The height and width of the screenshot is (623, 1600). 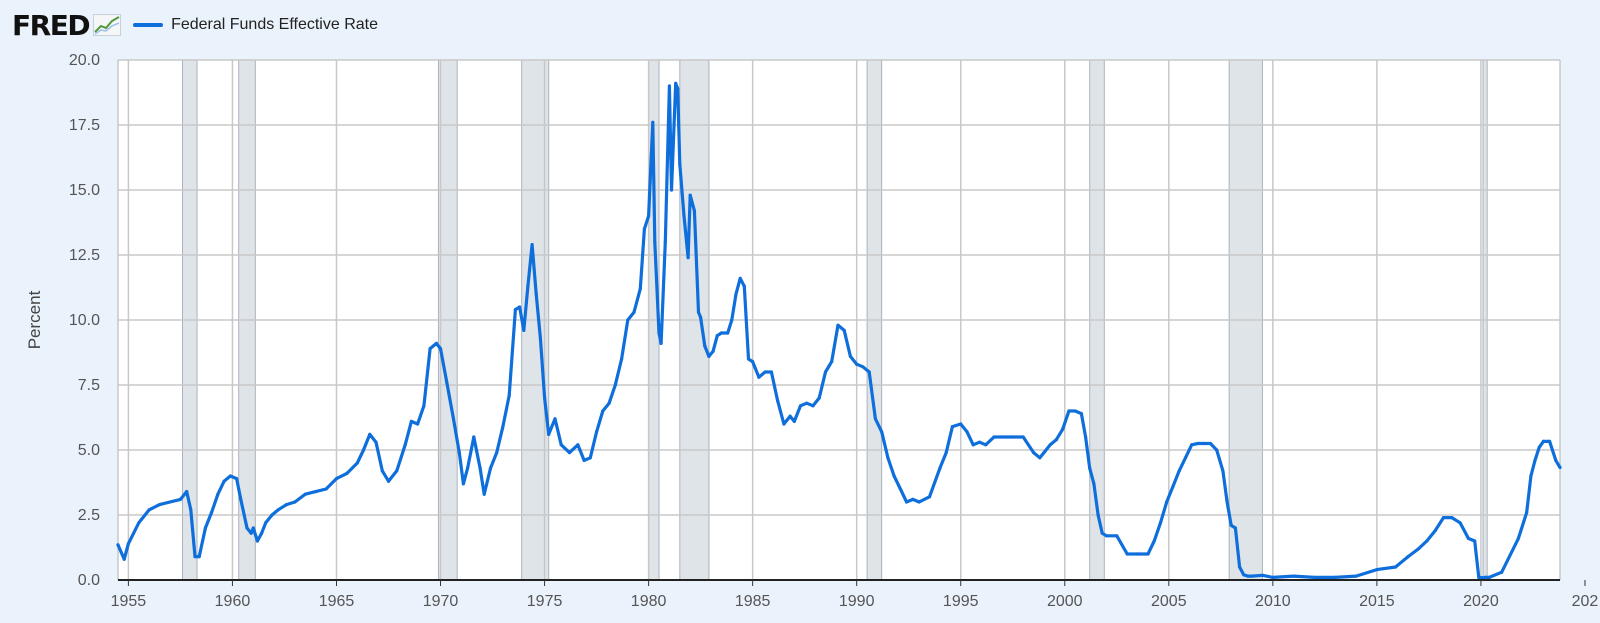 I want to click on x-tick-label: 1955, so click(x=129, y=601).